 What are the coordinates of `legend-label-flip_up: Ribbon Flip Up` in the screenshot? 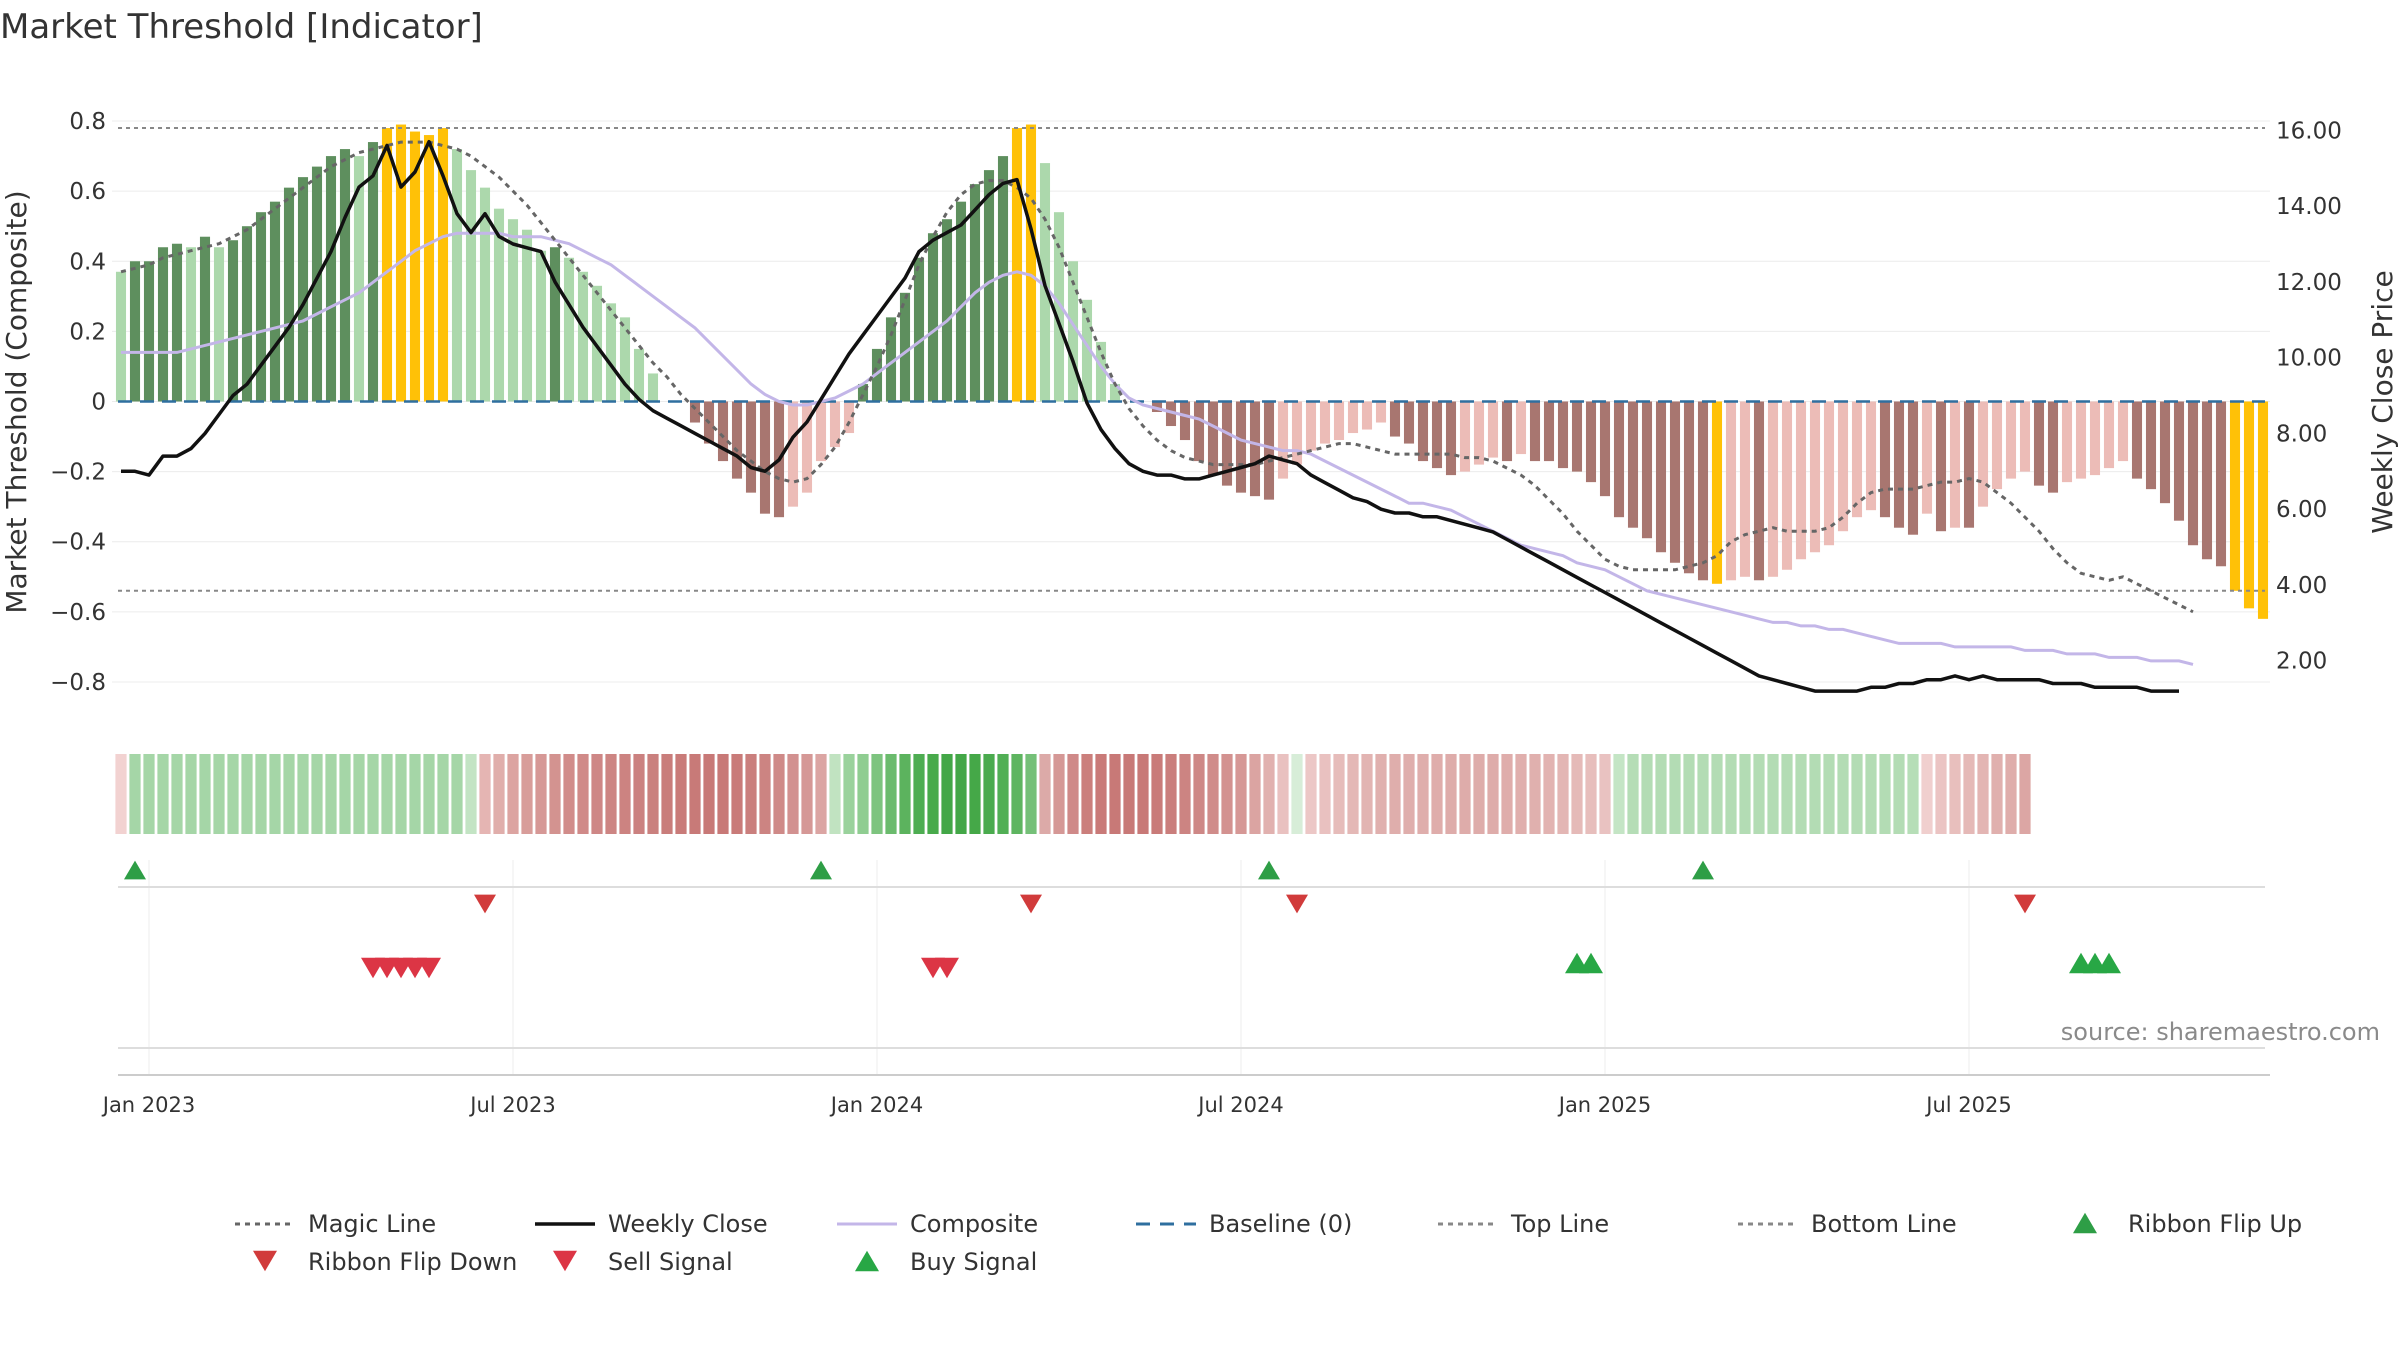 It's located at (2215, 1224).